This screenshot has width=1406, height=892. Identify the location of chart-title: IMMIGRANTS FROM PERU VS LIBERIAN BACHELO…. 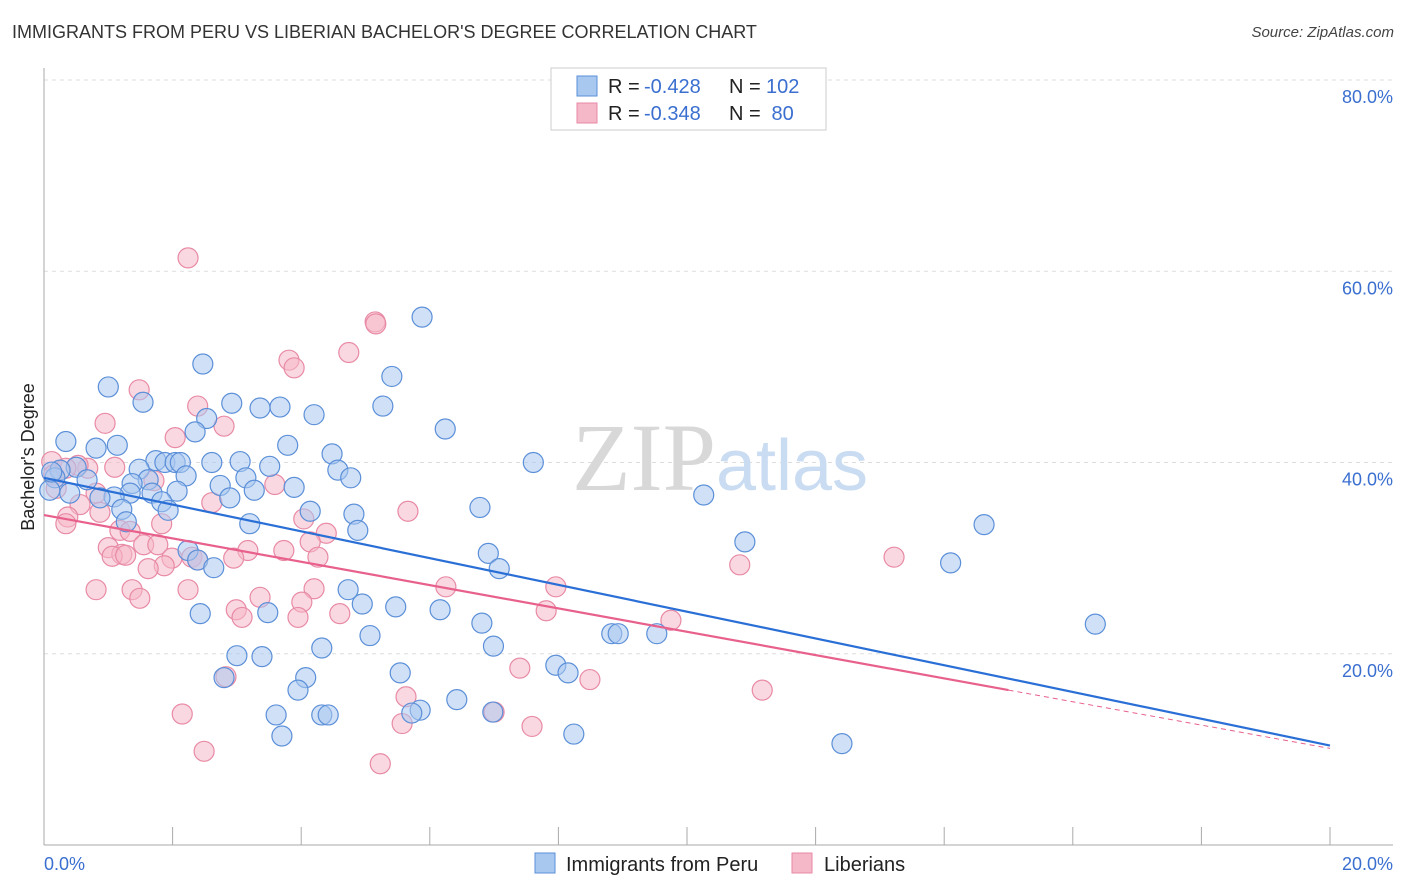
(384, 32).